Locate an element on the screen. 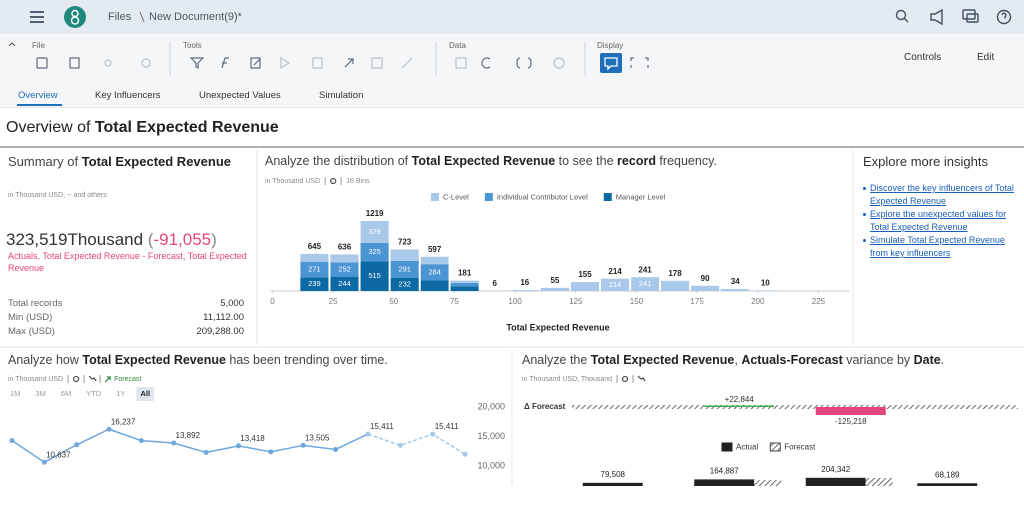  toolbar-icons is located at coordinates (342, 63).